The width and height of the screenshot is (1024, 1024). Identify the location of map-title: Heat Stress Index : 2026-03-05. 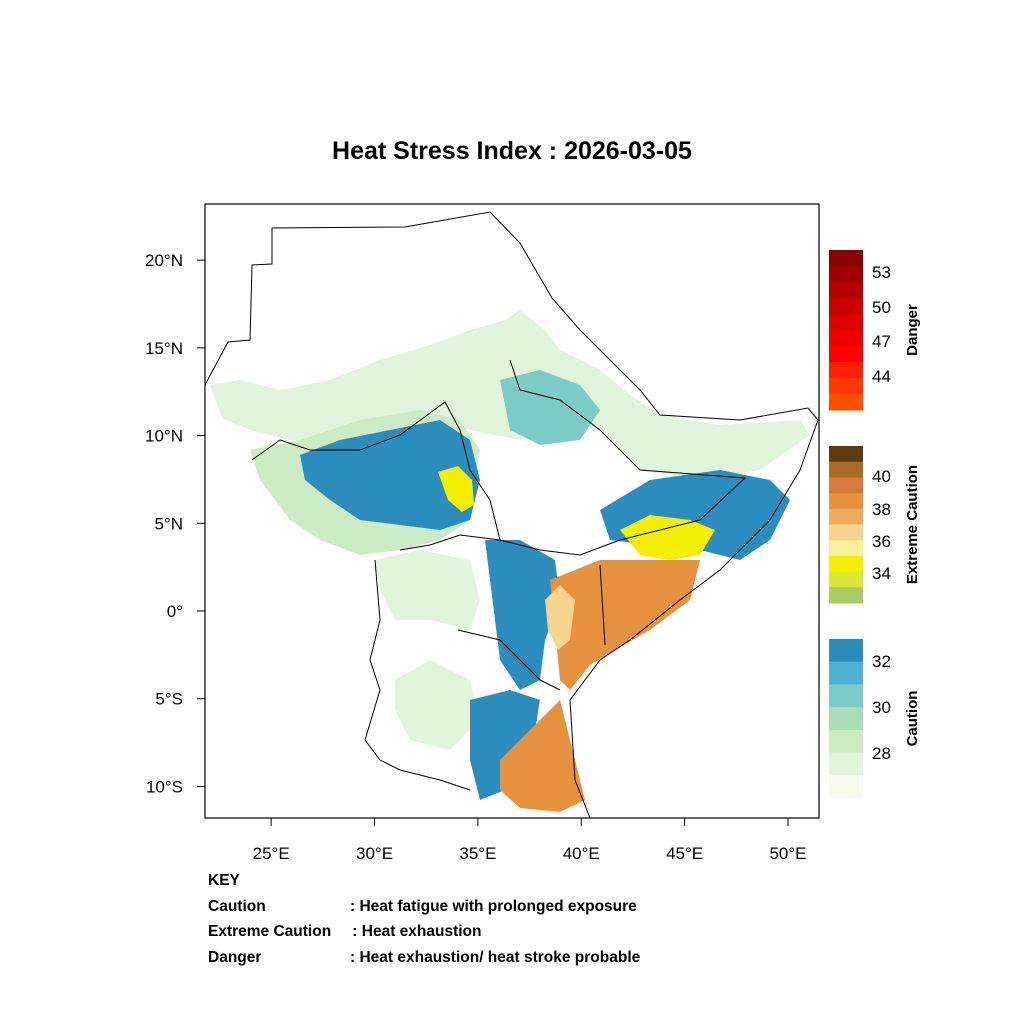
(512, 151).